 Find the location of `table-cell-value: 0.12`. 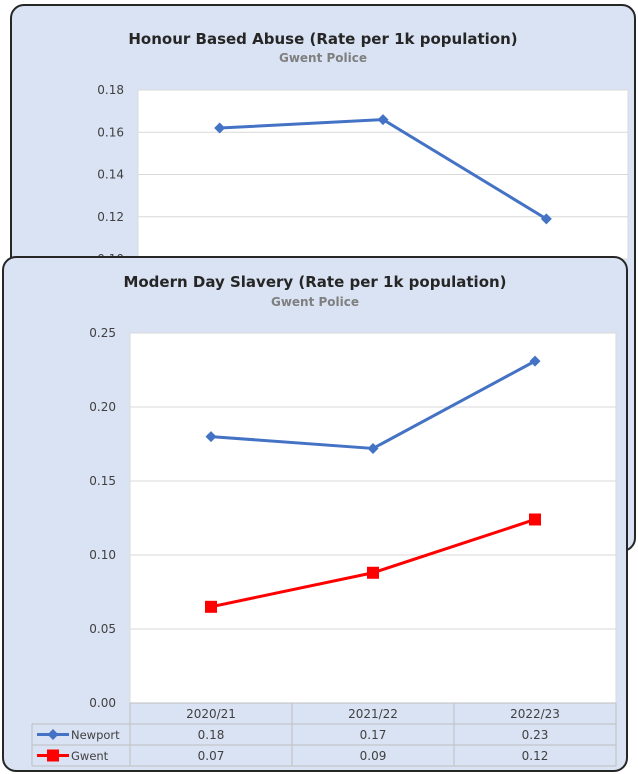

table-cell-value: 0.12 is located at coordinates (535, 756).